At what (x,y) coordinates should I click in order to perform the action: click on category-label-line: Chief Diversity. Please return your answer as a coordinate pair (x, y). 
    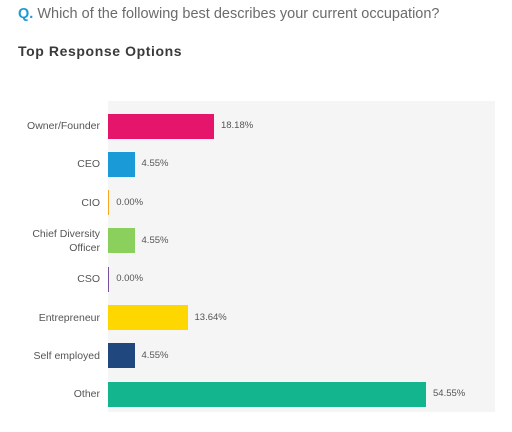
    Looking at the image, I should click on (66, 233).